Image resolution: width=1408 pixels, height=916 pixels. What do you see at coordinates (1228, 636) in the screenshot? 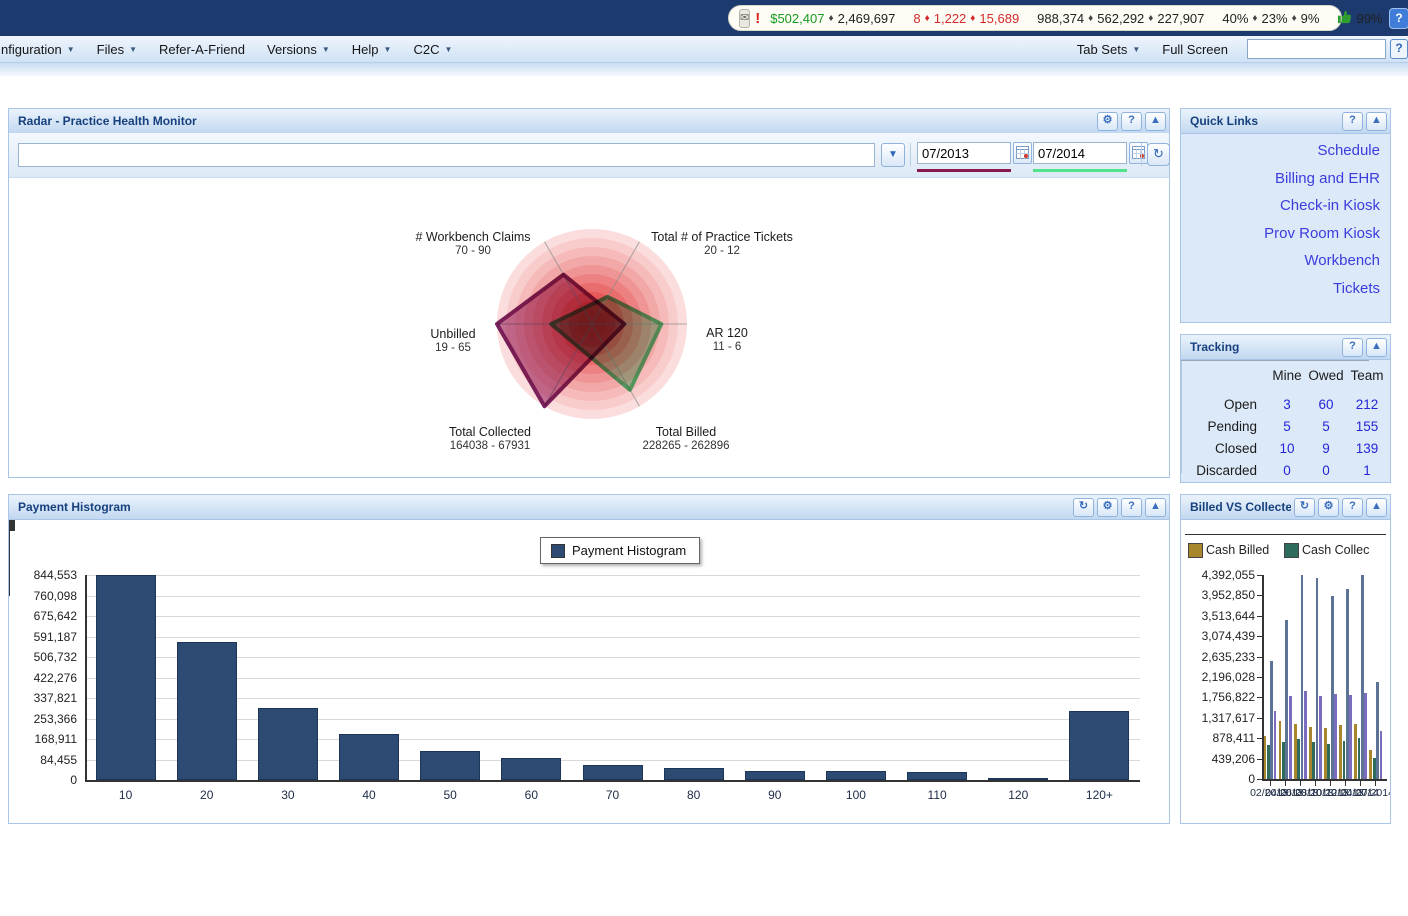
I see `y-axis-tick-label: 3,074,439` at bounding box center [1228, 636].